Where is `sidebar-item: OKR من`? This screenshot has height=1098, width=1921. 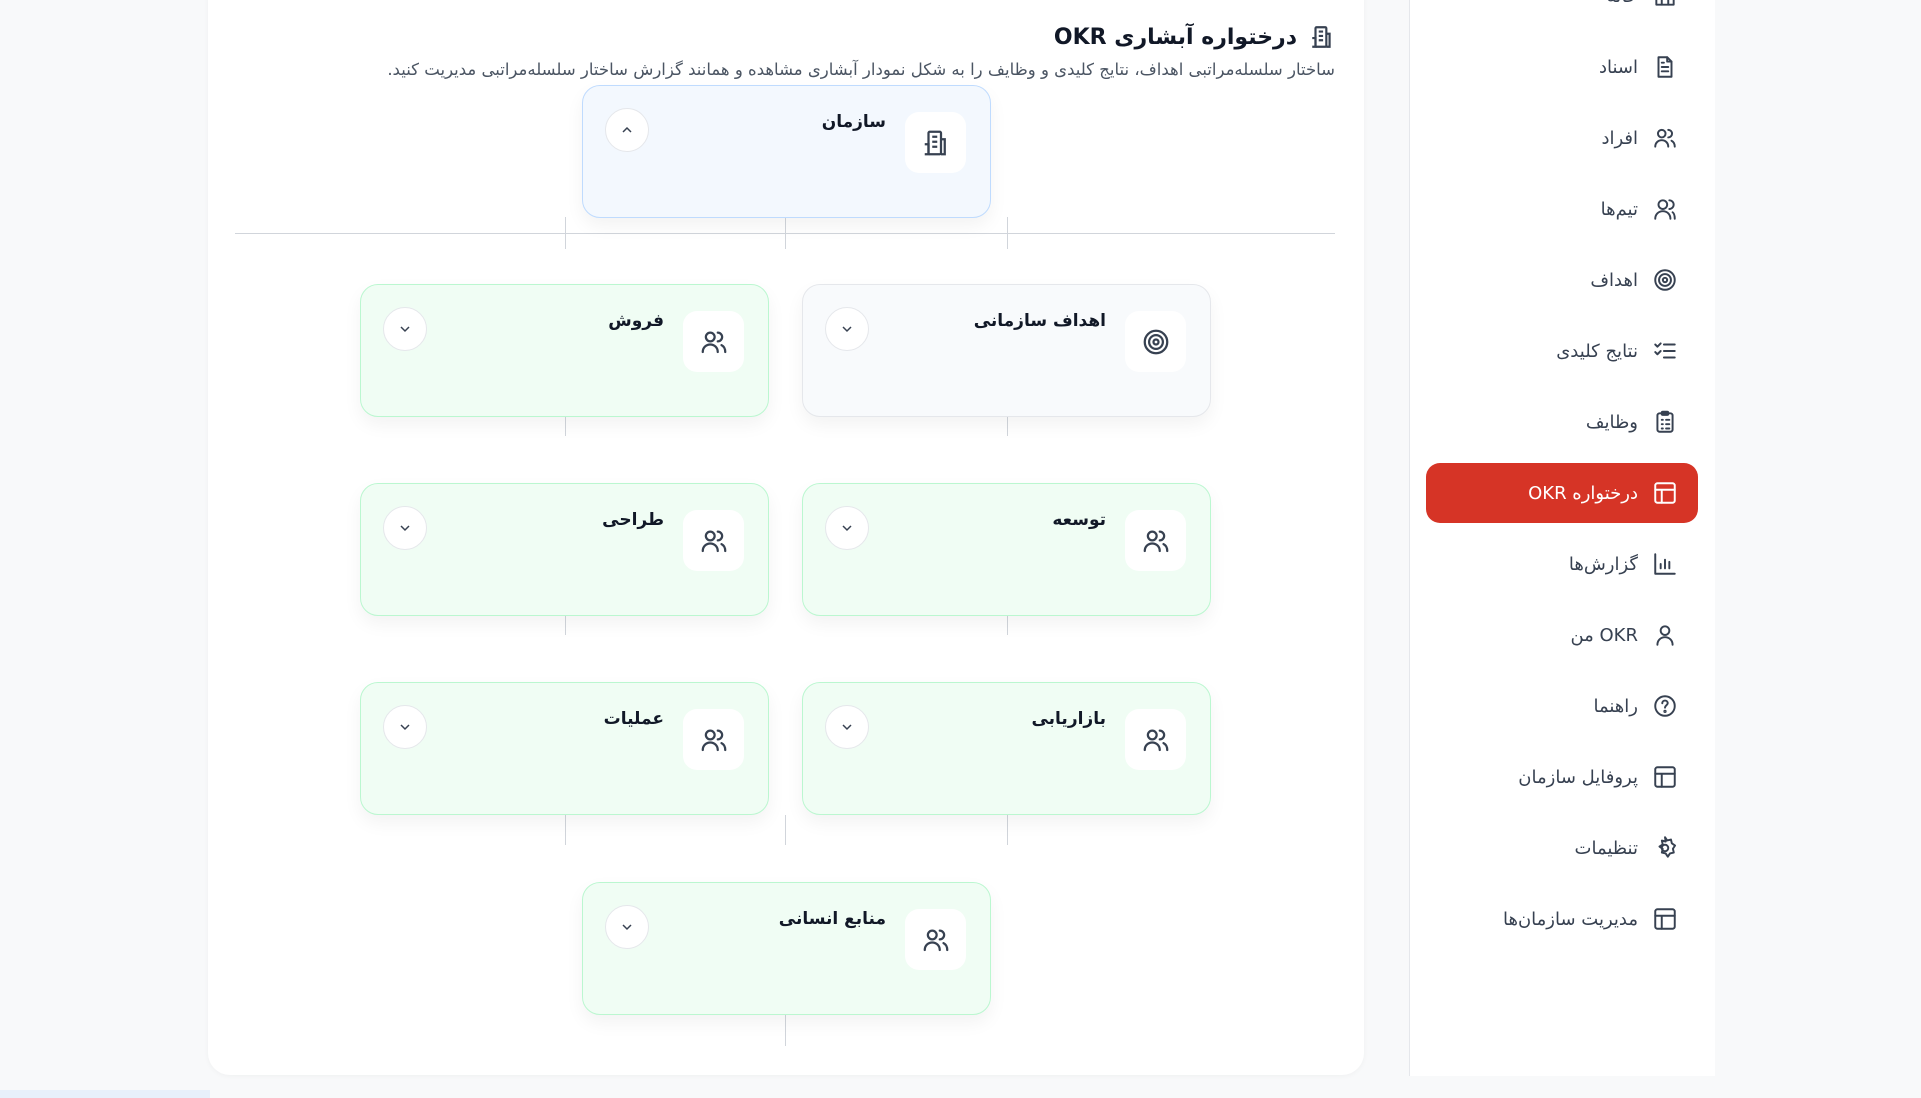 sidebar-item: OKR من is located at coordinates (1562, 635).